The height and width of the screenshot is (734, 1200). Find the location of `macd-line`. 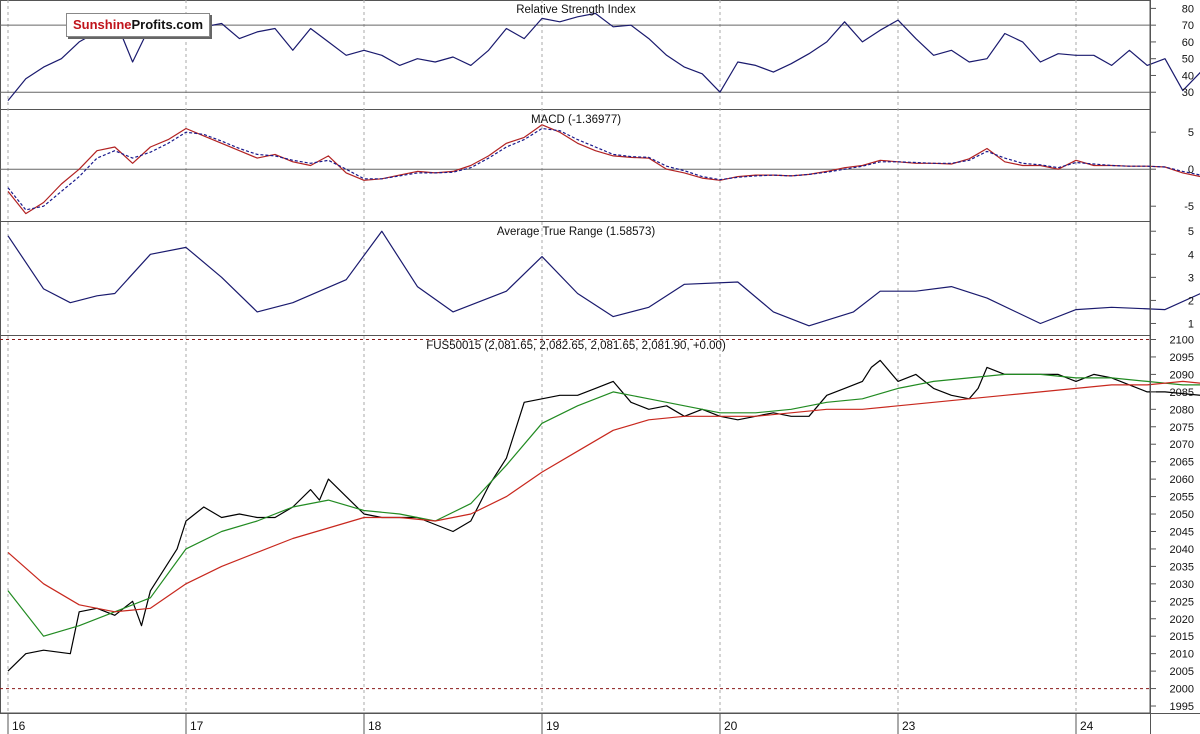

macd-line is located at coordinates (603, 169).